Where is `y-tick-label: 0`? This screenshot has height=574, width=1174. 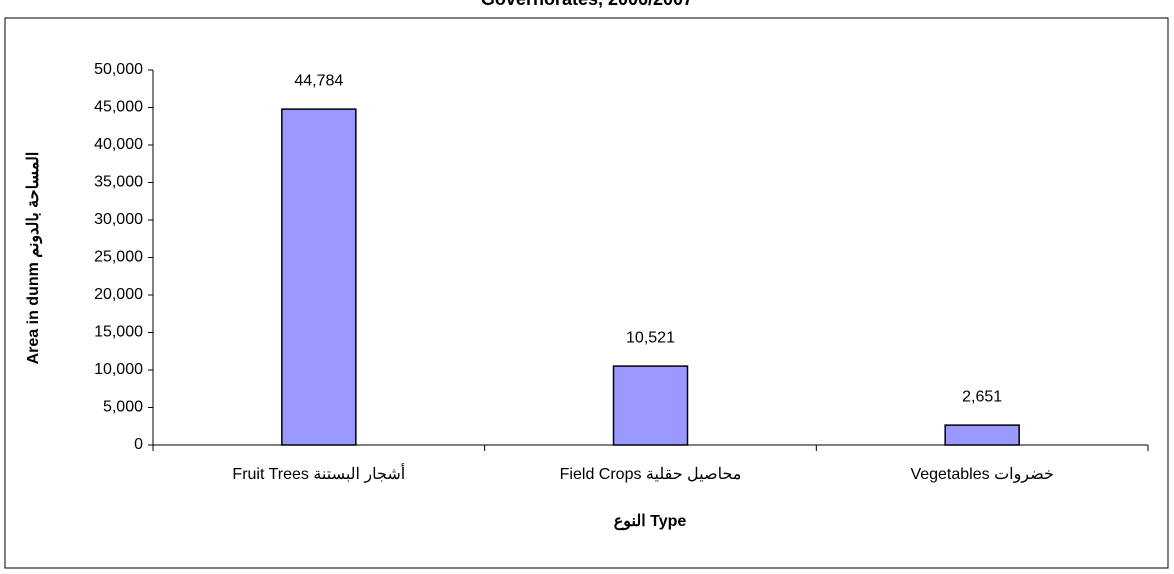 y-tick-label: 0 is located at coordinates (138, 444).